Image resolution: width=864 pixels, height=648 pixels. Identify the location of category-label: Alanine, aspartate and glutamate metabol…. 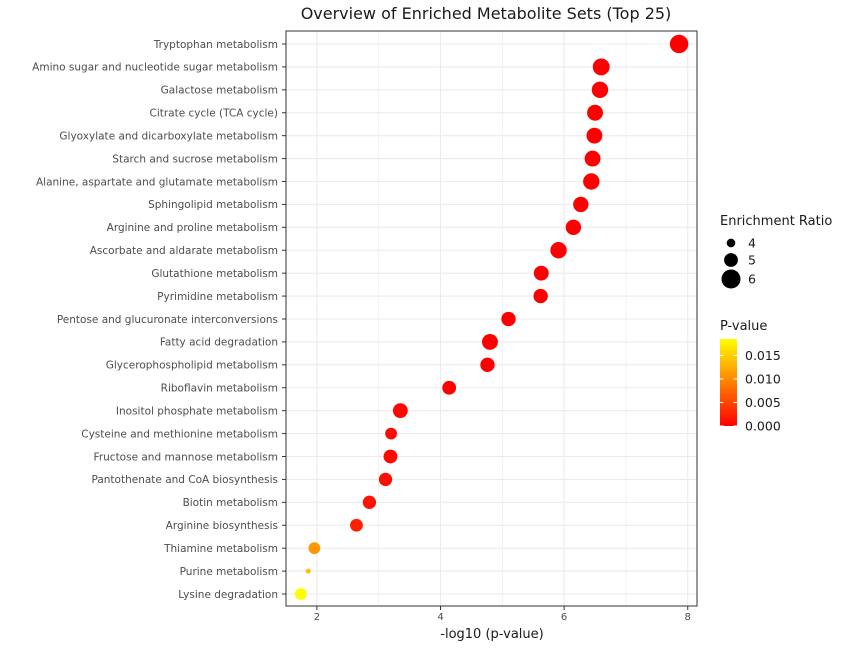
(157, 182).